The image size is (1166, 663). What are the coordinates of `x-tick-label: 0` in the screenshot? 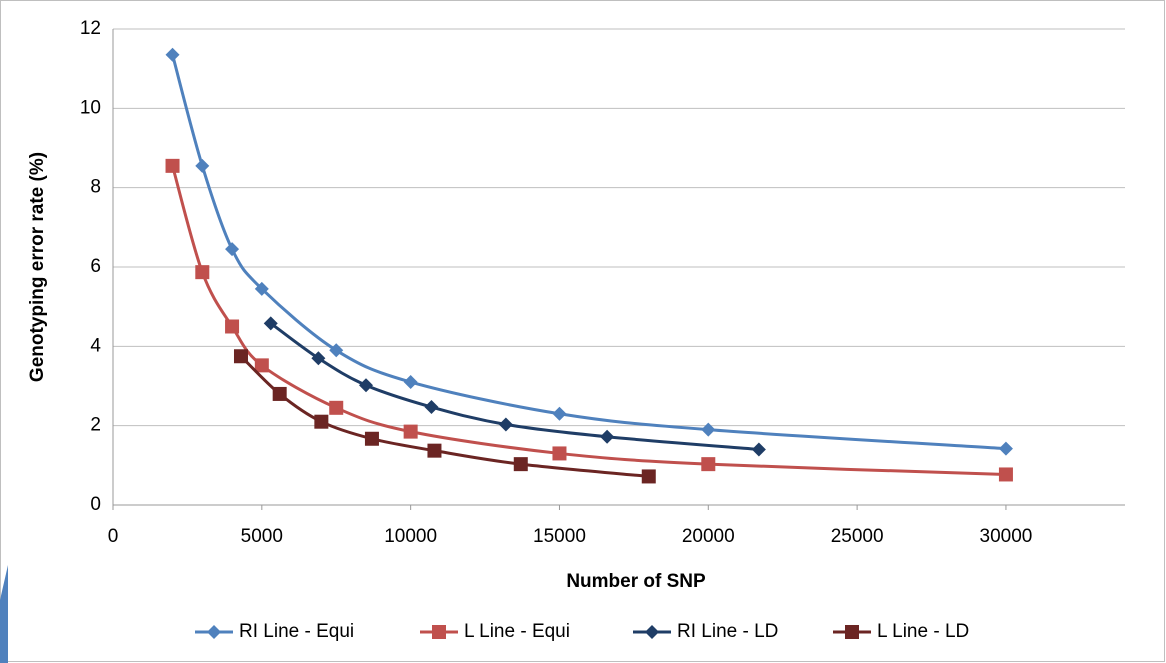 It's located at (113, 536).